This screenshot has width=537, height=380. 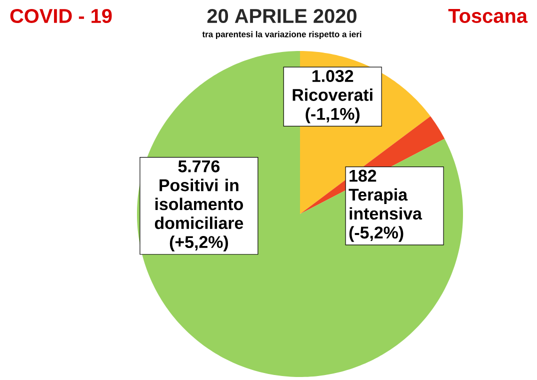 I want to click on data-label: 1.032, so click(x=333, y=76).